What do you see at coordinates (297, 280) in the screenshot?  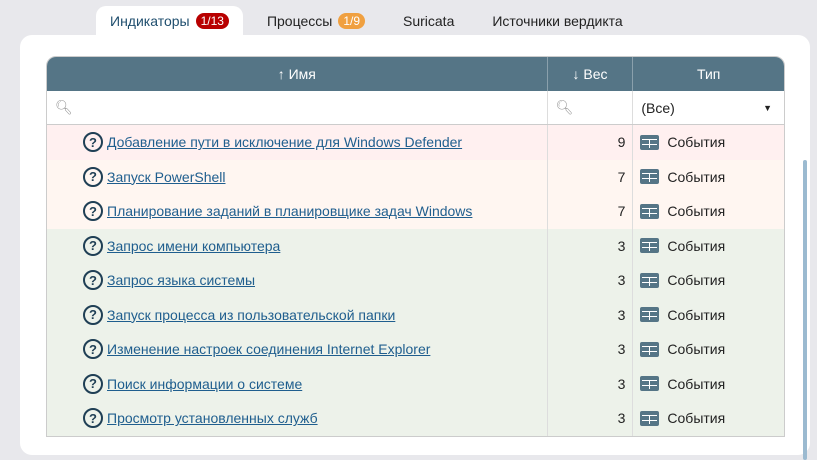 I see `name-cell: ? Запрос языка системы` at bounding box center [297, 280].